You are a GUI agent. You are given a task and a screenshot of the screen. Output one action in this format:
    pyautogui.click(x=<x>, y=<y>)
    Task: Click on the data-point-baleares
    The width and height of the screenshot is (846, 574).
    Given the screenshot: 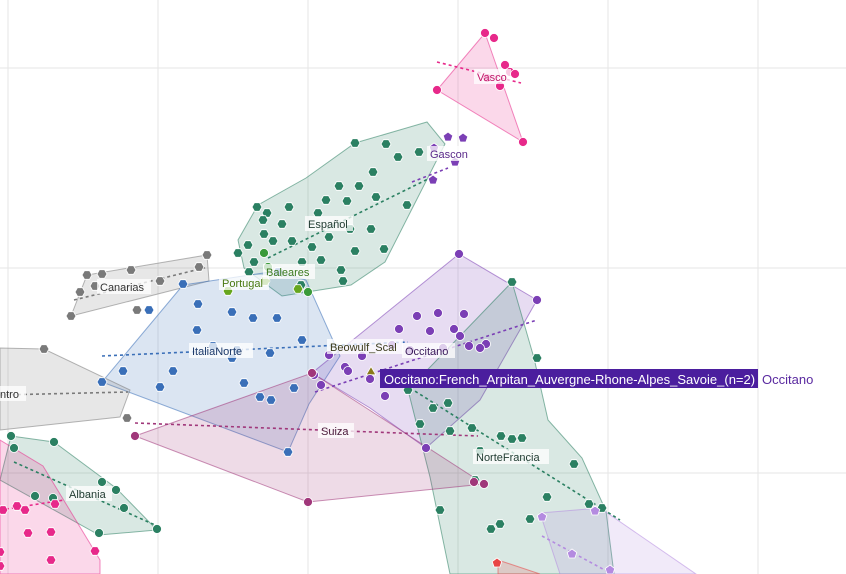 What is the action you would take?
    pyautogui.click(x=308, y=292)
    